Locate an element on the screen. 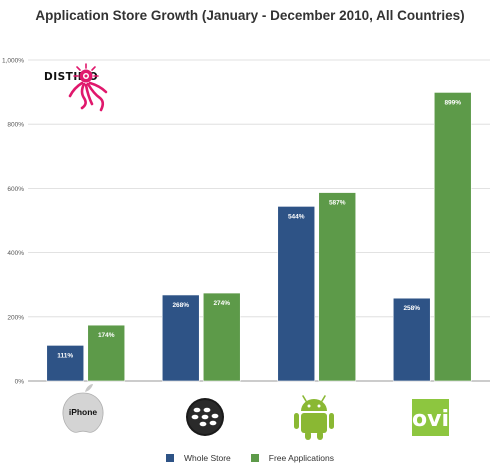 This screenshot has height=470, width=500. bar-whole-store-iphone is located at coordinates (65, 363).